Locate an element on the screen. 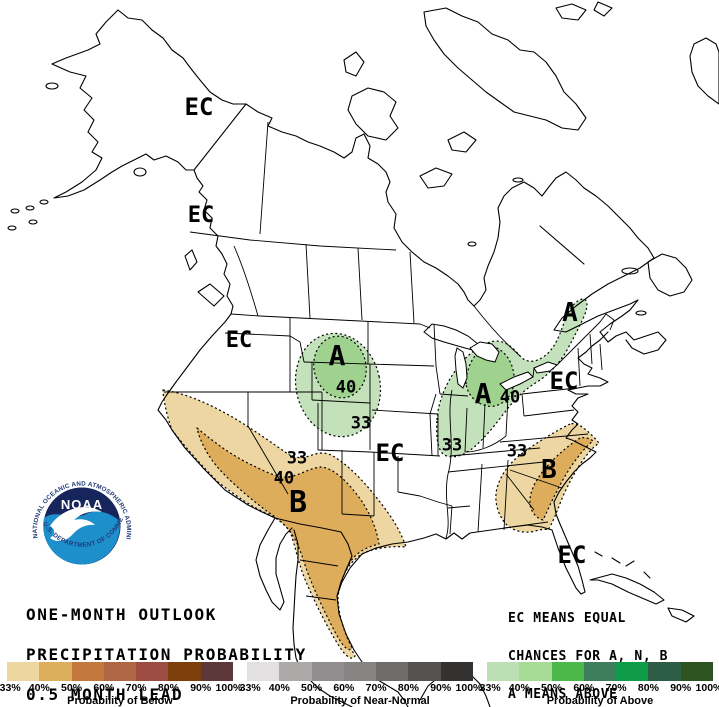 The height and width of the screenshot is (707, 719). map-label-a-12: A is located at coordinates (570, 313).